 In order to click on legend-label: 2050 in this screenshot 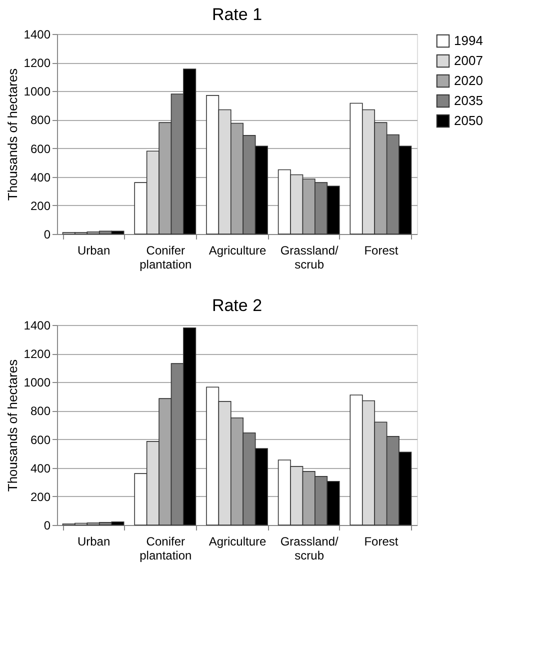, I will do `click(468, 120)`.